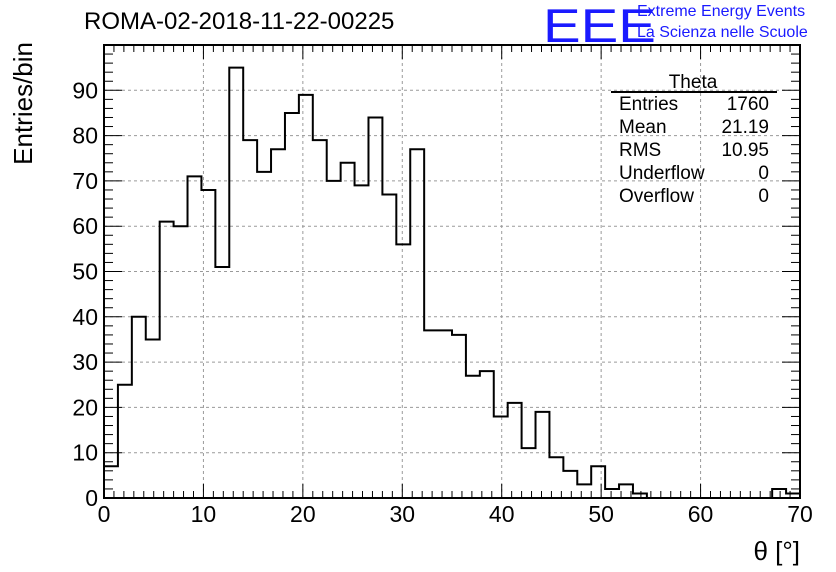  I want to click on y-tick-label: 40, so click(85, 317).